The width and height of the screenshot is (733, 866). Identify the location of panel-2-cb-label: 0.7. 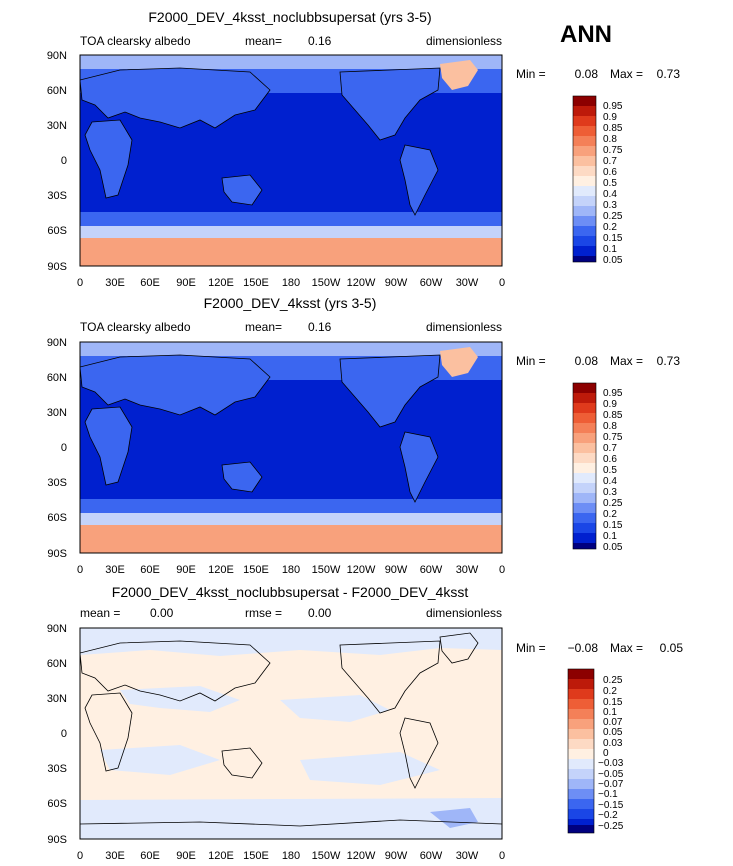
(610, 448).